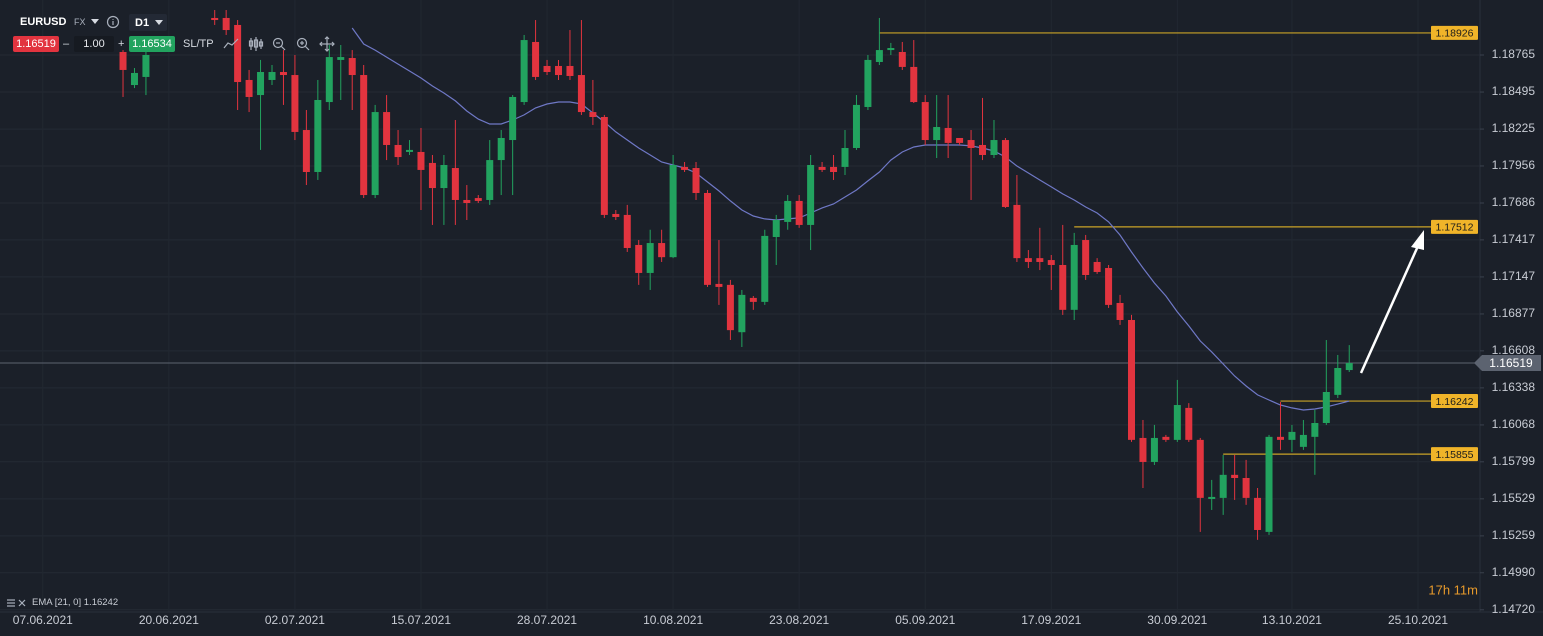 The image size is (1543, 636). What do you see at coordinates (57, 602) in the screenshot?
I see `indicator-name: EMA [21, 0]` at bounding box center [57, 602].